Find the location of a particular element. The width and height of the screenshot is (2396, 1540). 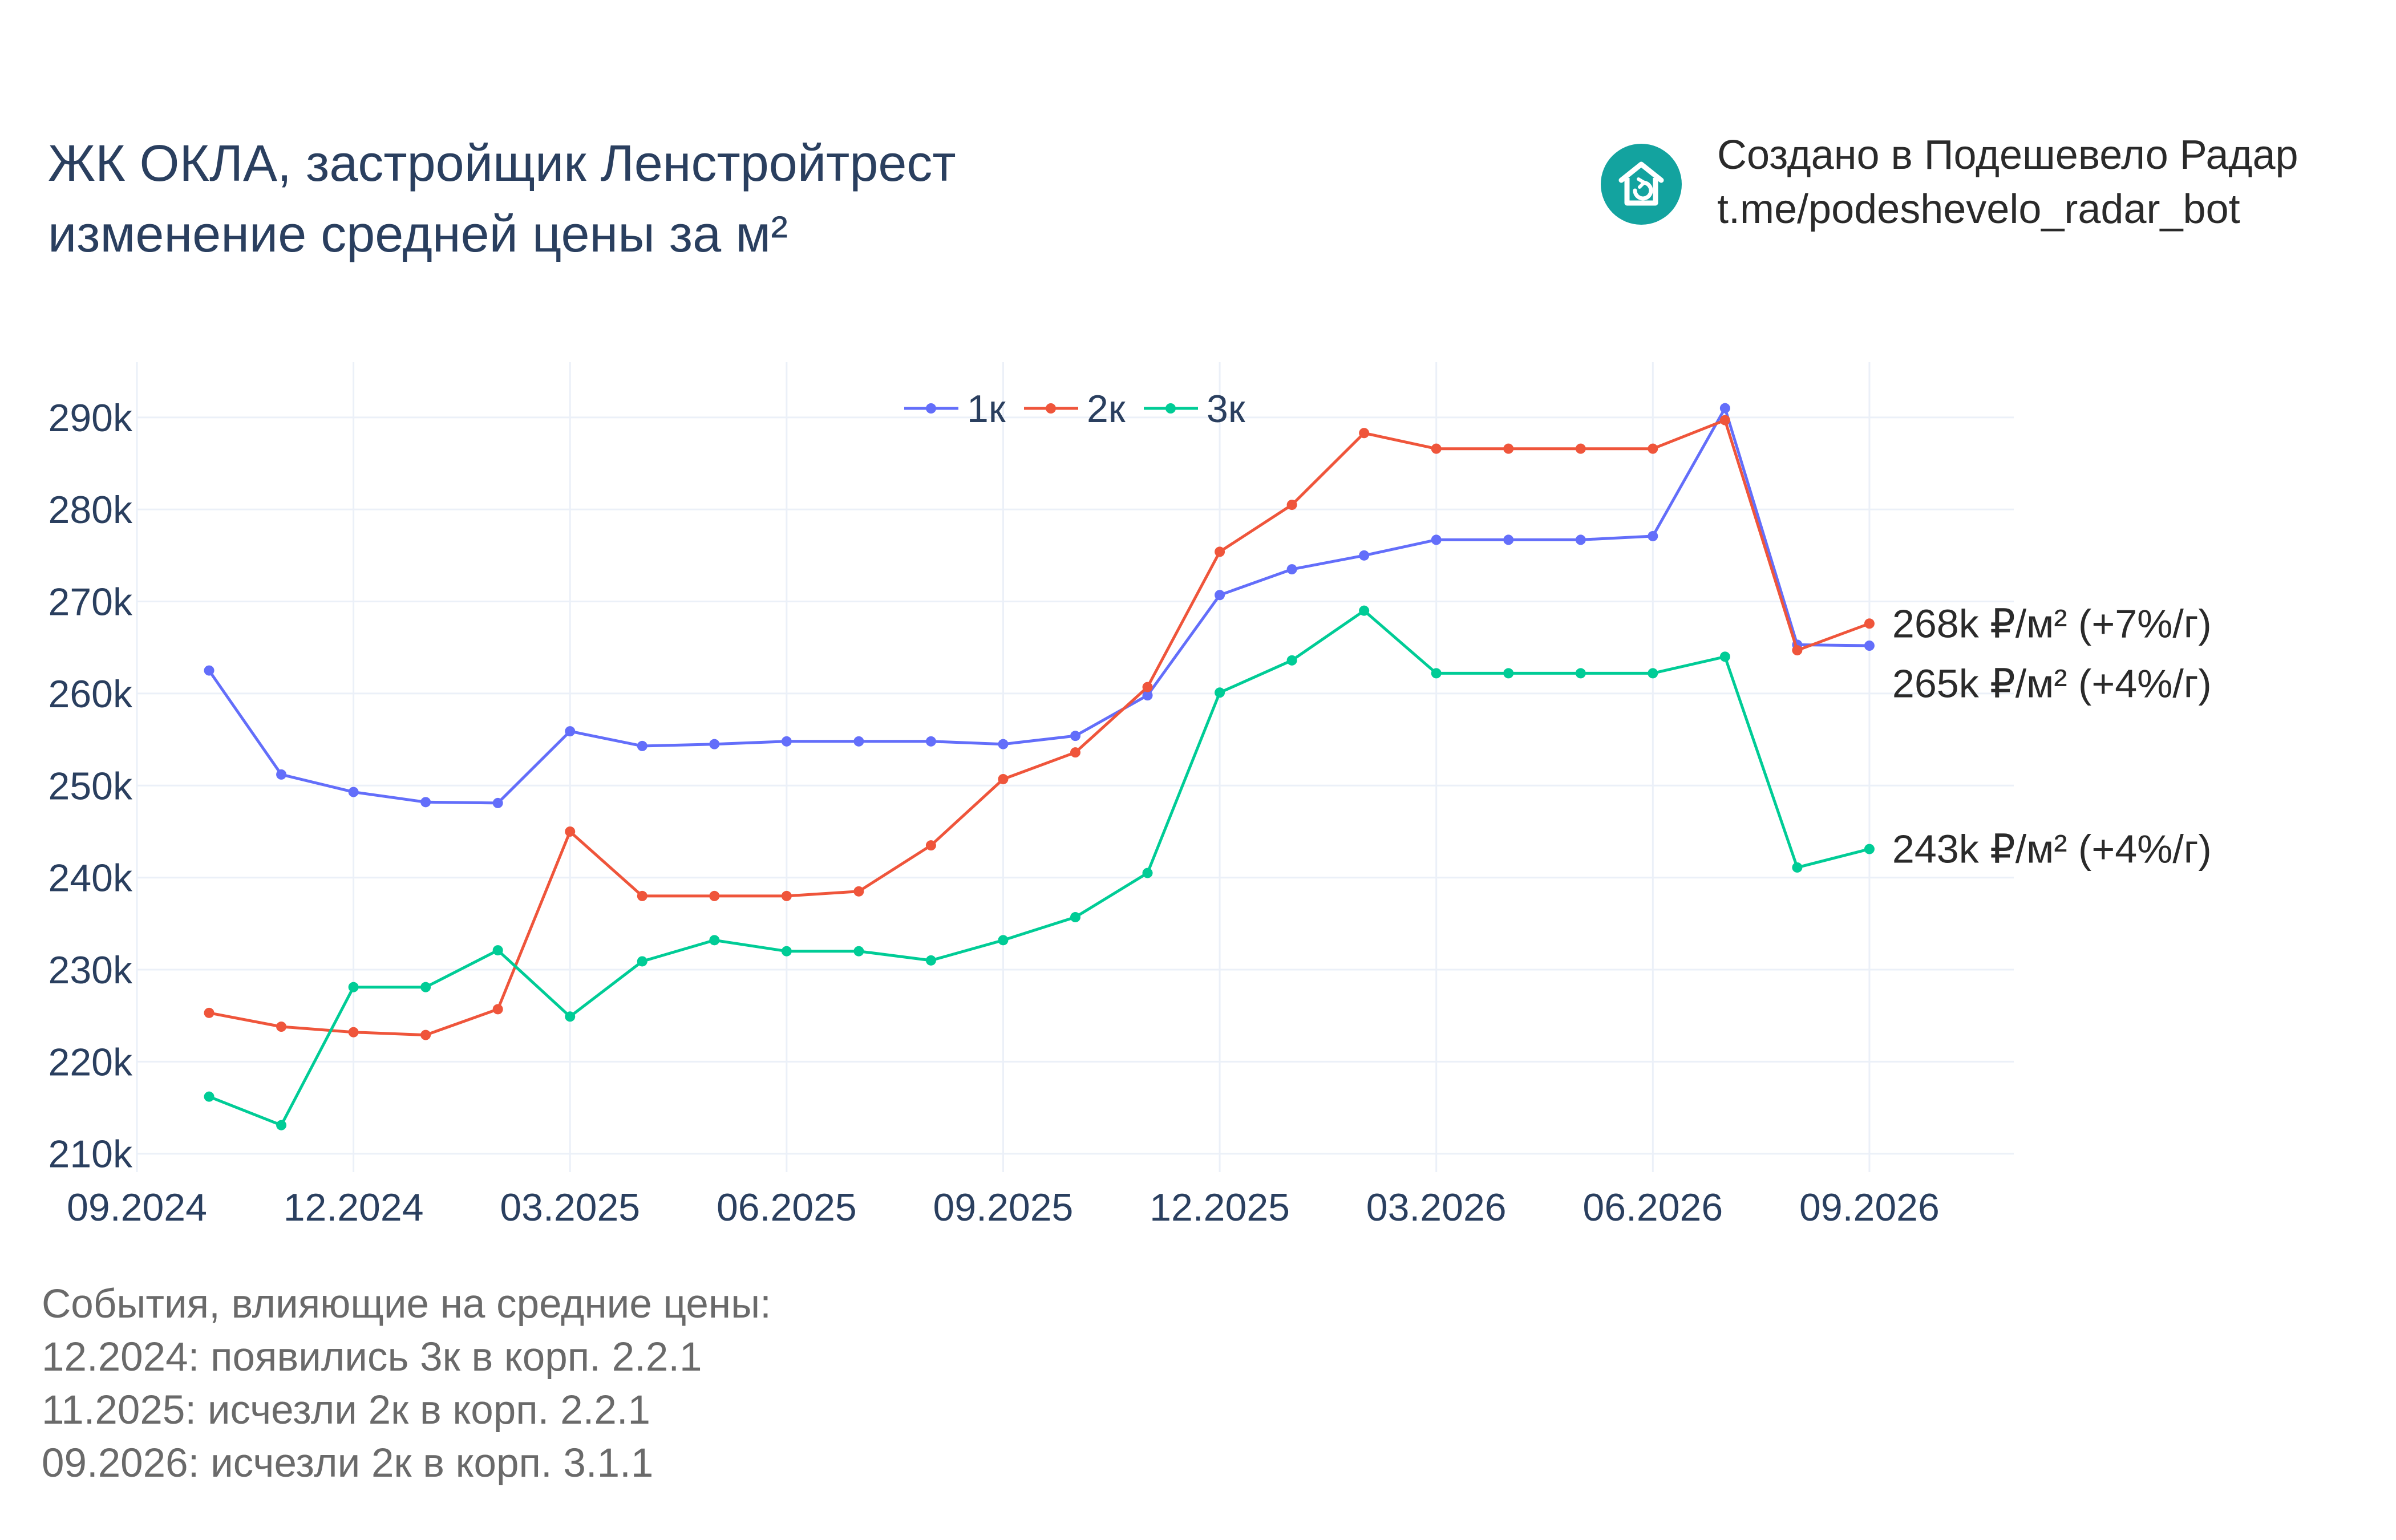

brand-line-1: Создано в Подешевело Радар is located at coordinates (2007, 155).